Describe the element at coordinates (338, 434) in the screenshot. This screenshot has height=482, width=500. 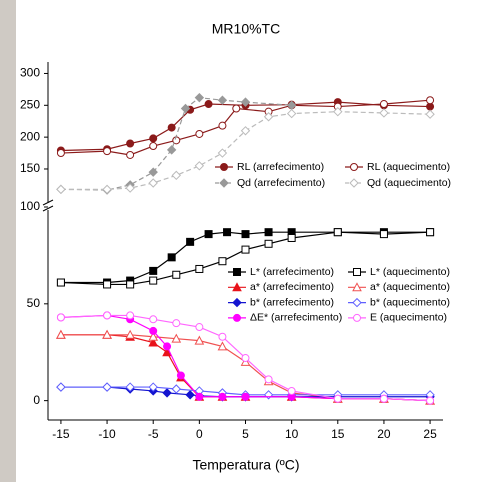
I see `x-tick-label: 15` at that location.